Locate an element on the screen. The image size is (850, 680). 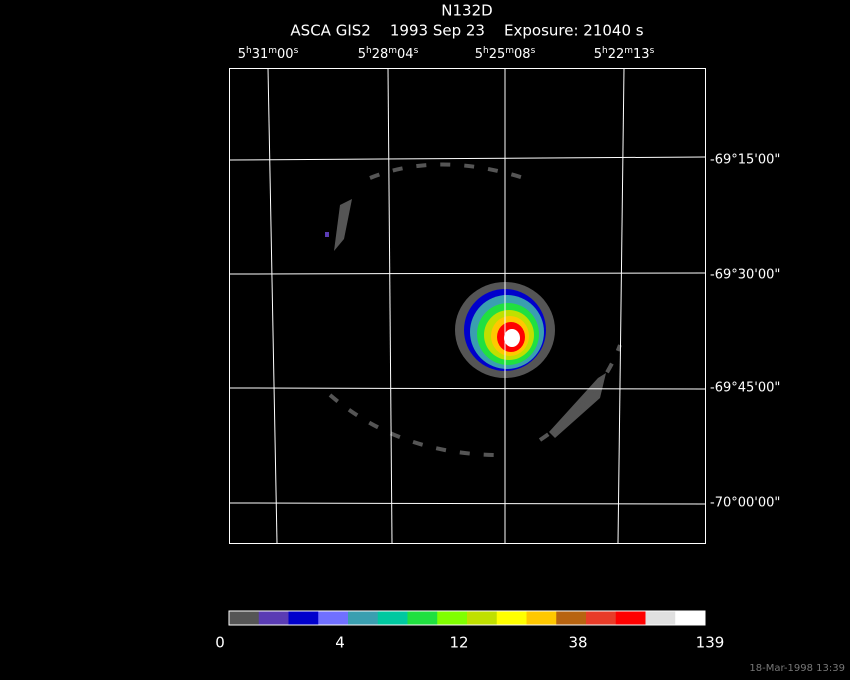
ra-label: 5h31m00s is located at coordinates (268, 54).